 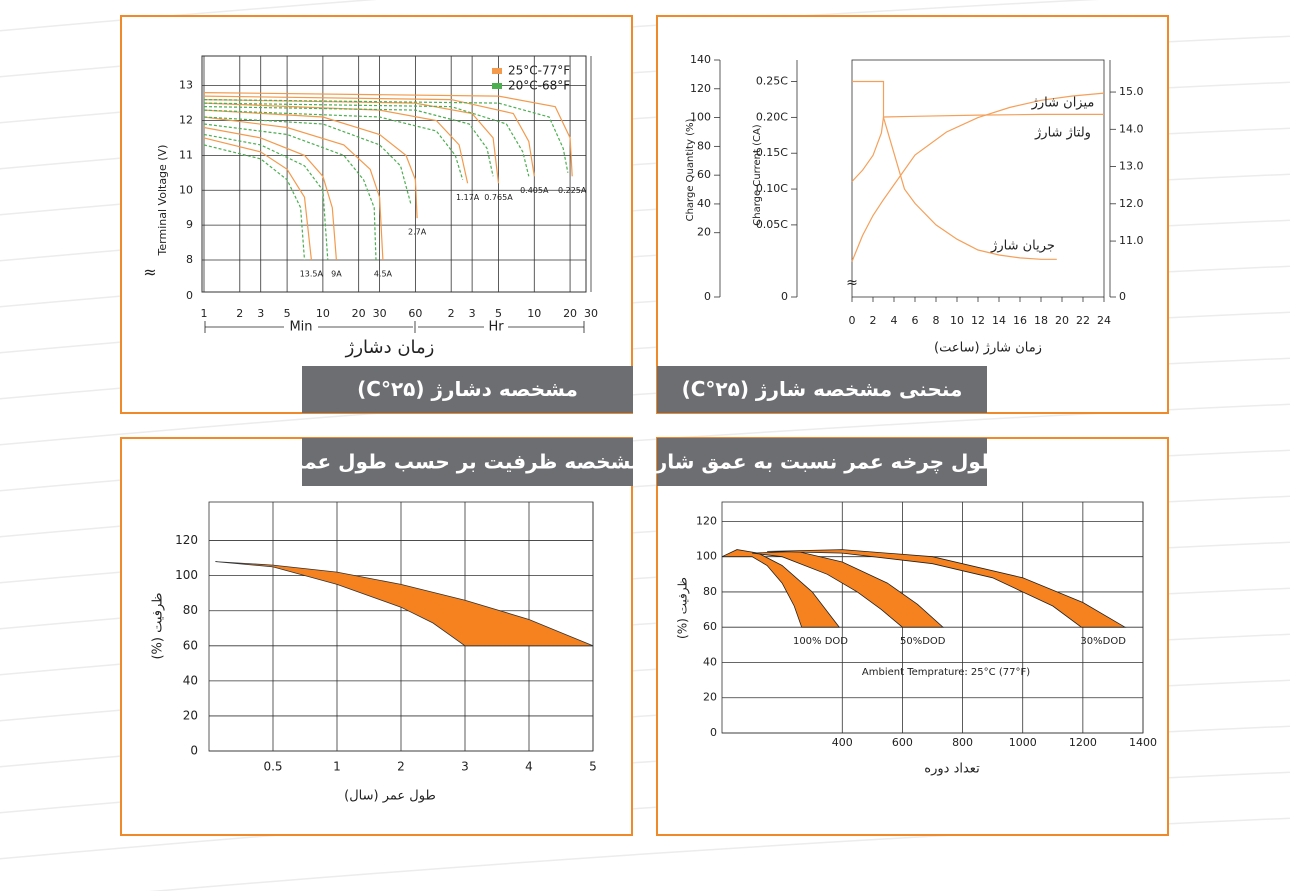 I want to click on curve-label: 0.405A, so click(x=534, y=190).